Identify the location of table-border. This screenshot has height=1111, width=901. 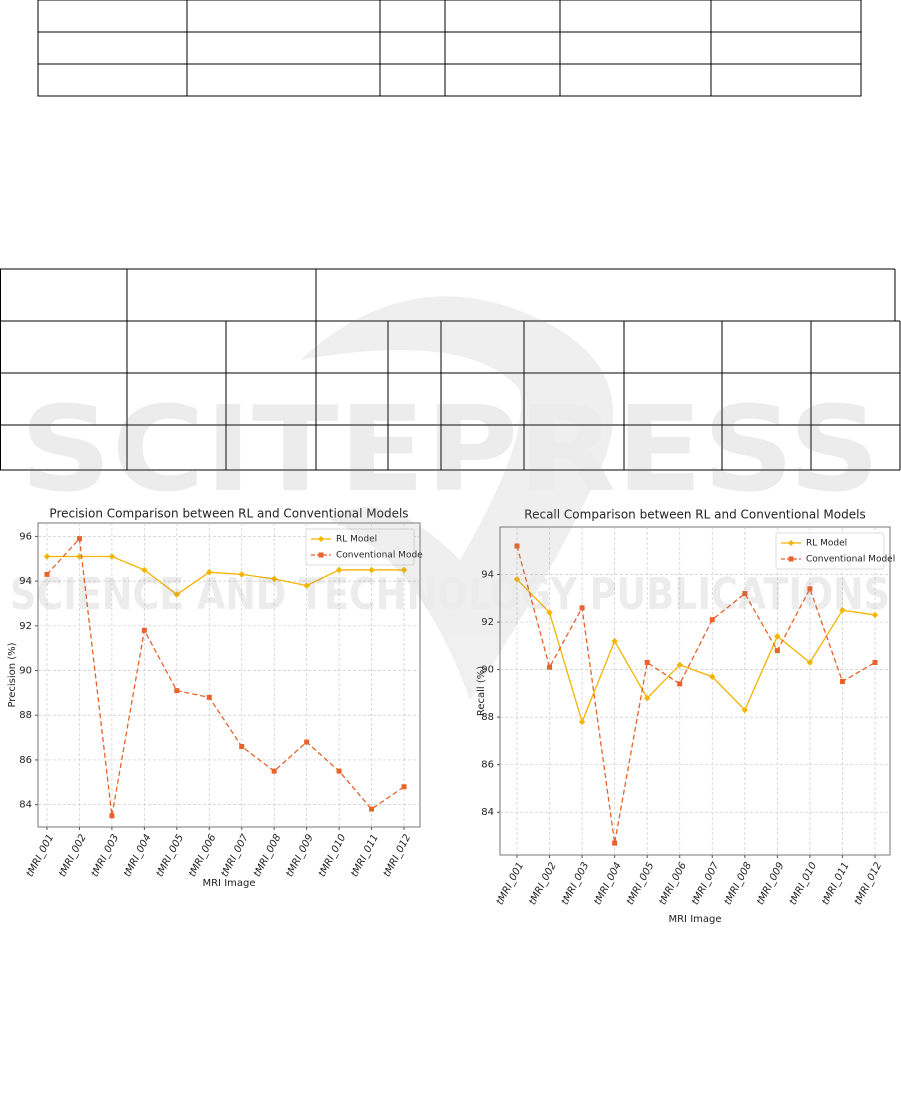
(449, 48).